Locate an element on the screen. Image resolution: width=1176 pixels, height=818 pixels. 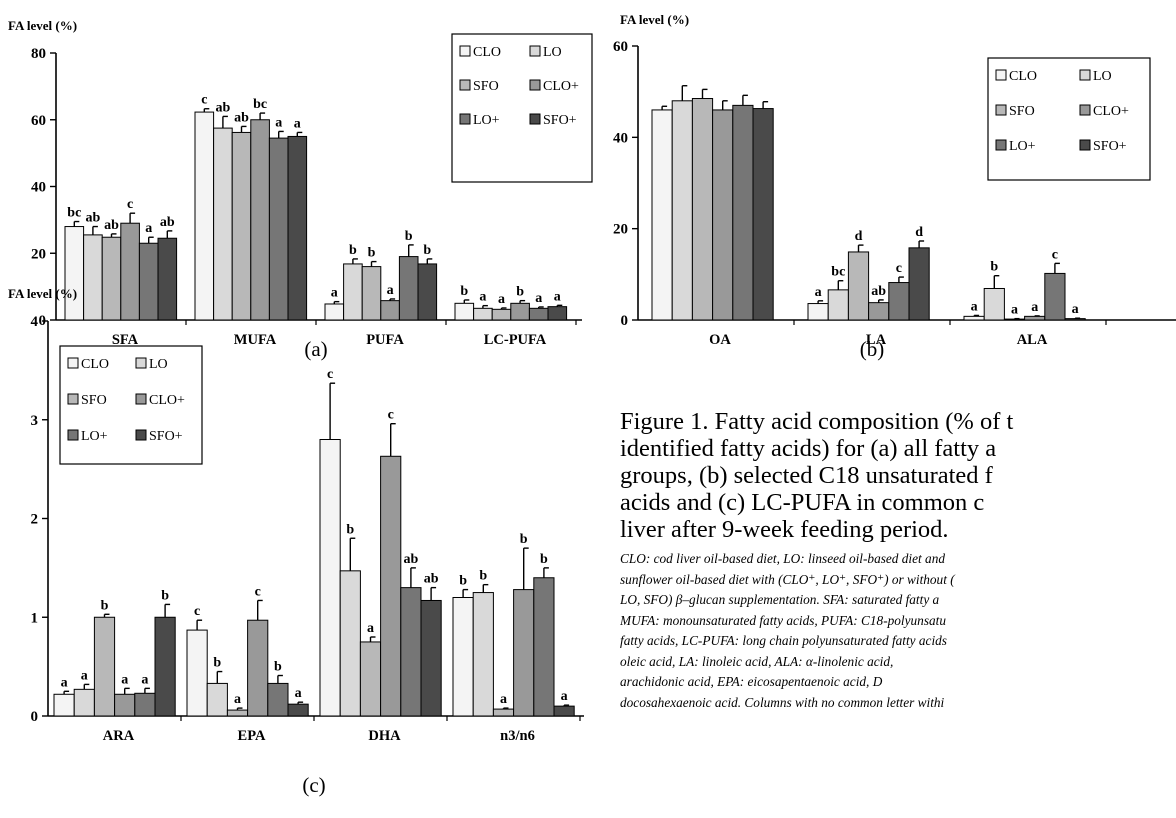
y-tick-label: 0 is located at coordinates (35, 717).